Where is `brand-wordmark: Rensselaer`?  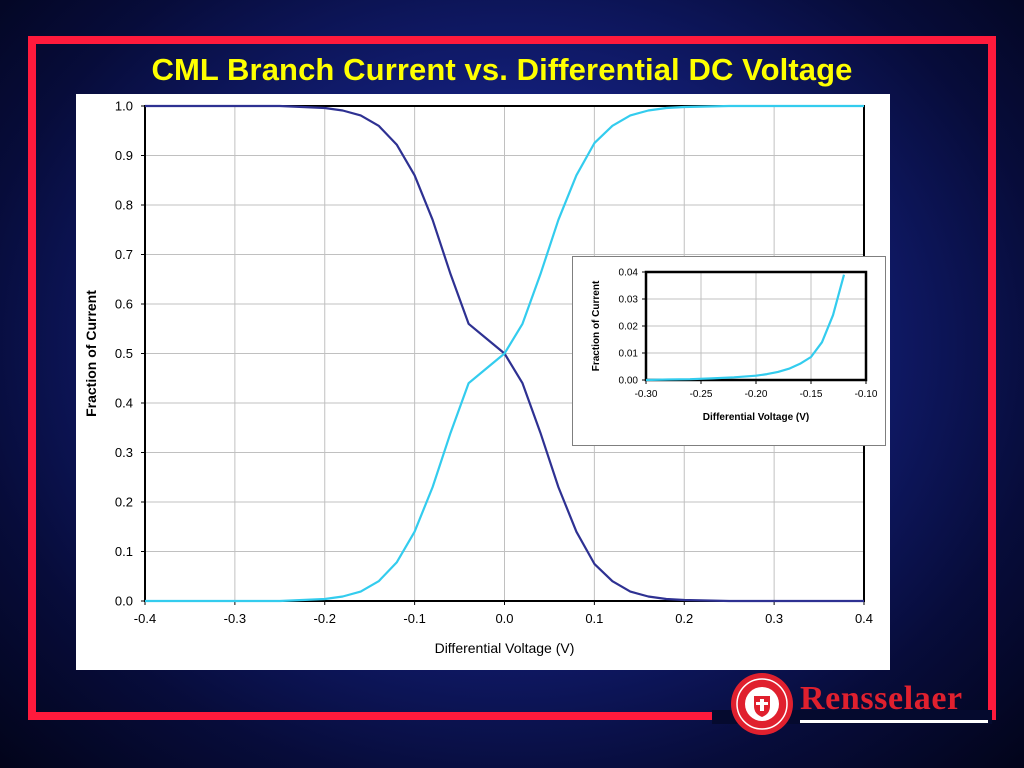
brand-wordmark: Rensselaer is located at coordinates (881, 698).